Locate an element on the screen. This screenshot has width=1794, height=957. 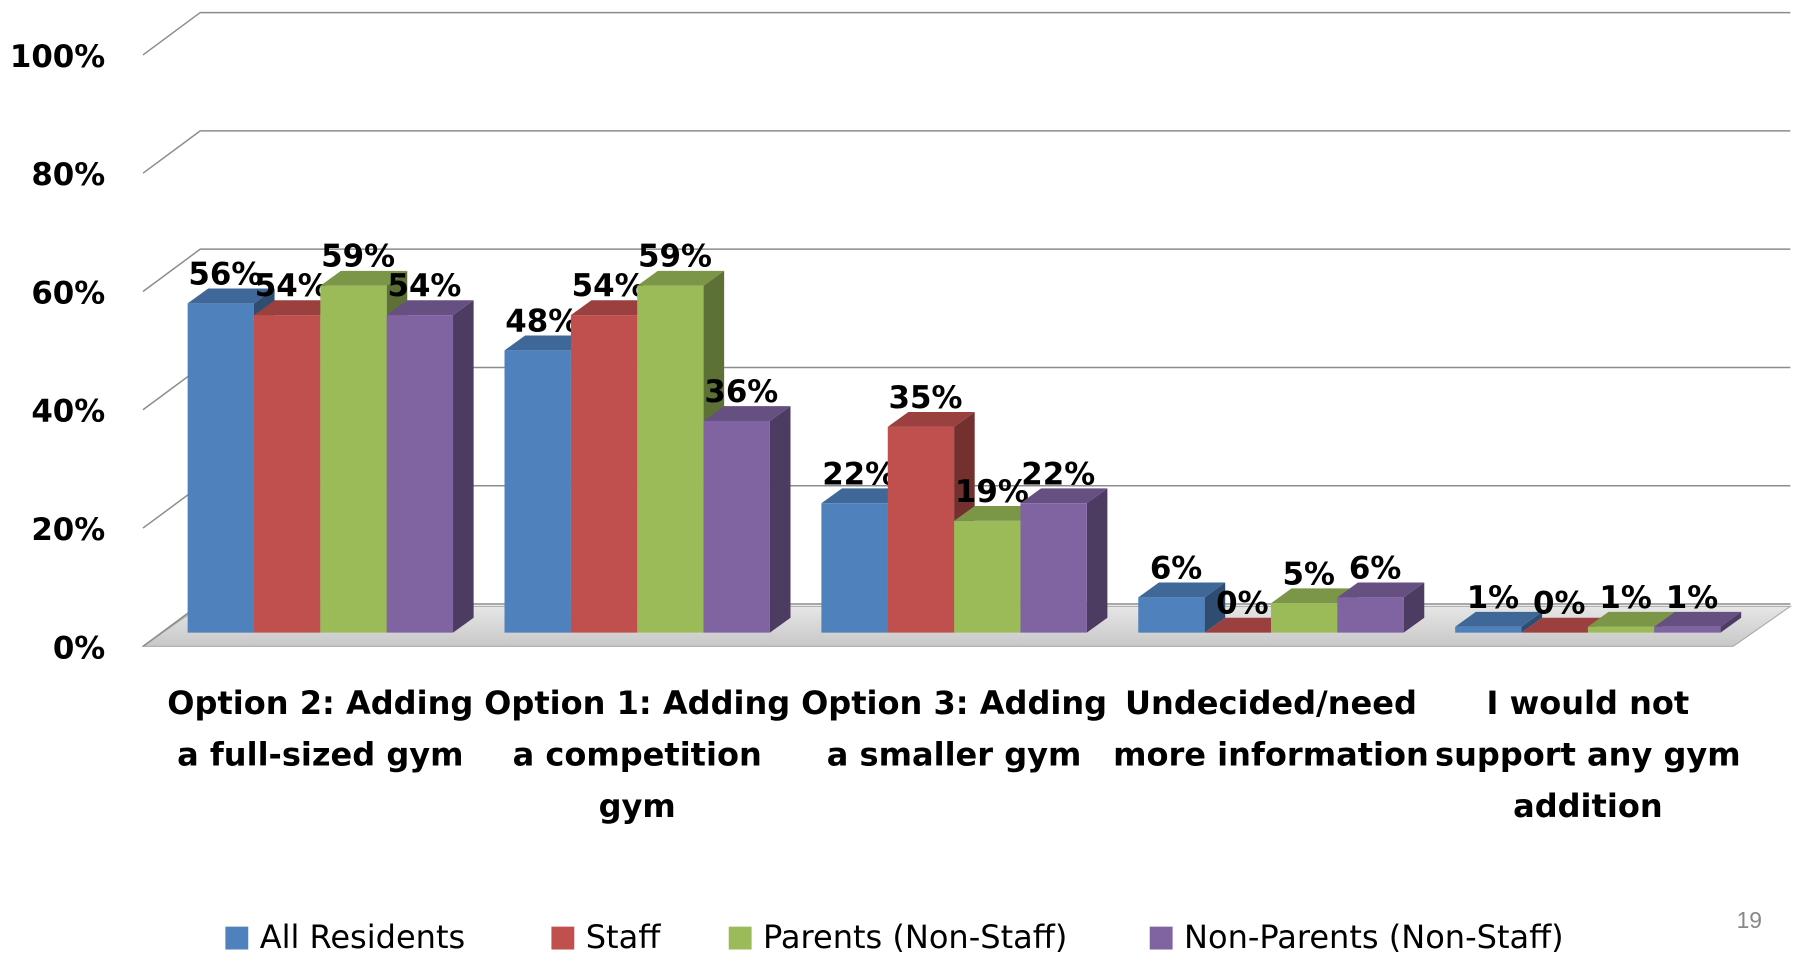
y-tick-label: 60% is located at coordinates (68, 293).